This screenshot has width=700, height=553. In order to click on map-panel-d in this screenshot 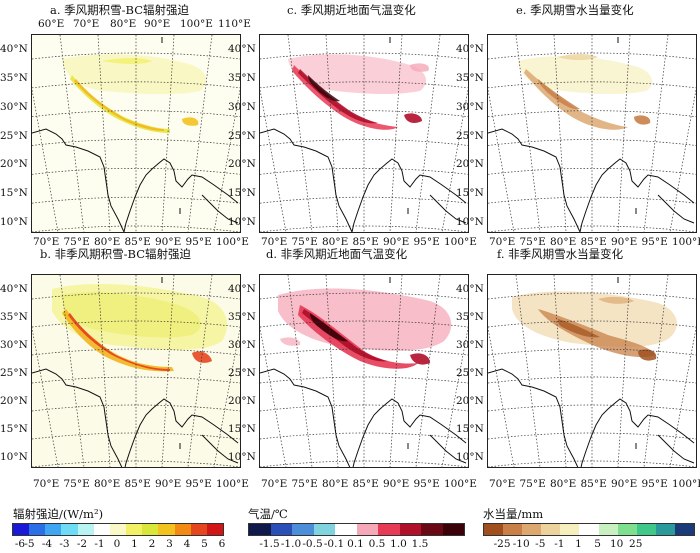, I will do `click(364, 371)`.